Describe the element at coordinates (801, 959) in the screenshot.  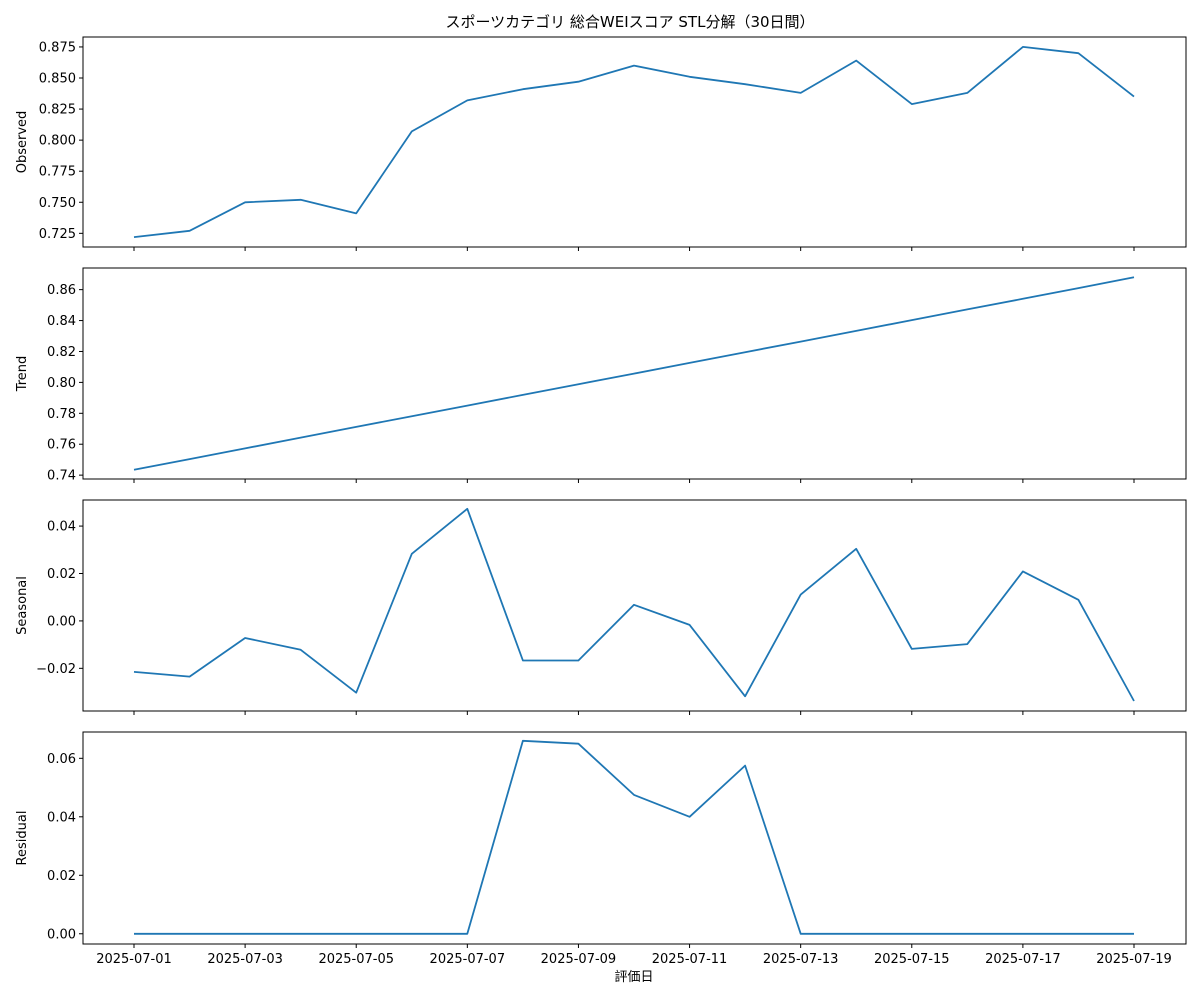
I see `x-tick-label: 2025-07-13` at that location.